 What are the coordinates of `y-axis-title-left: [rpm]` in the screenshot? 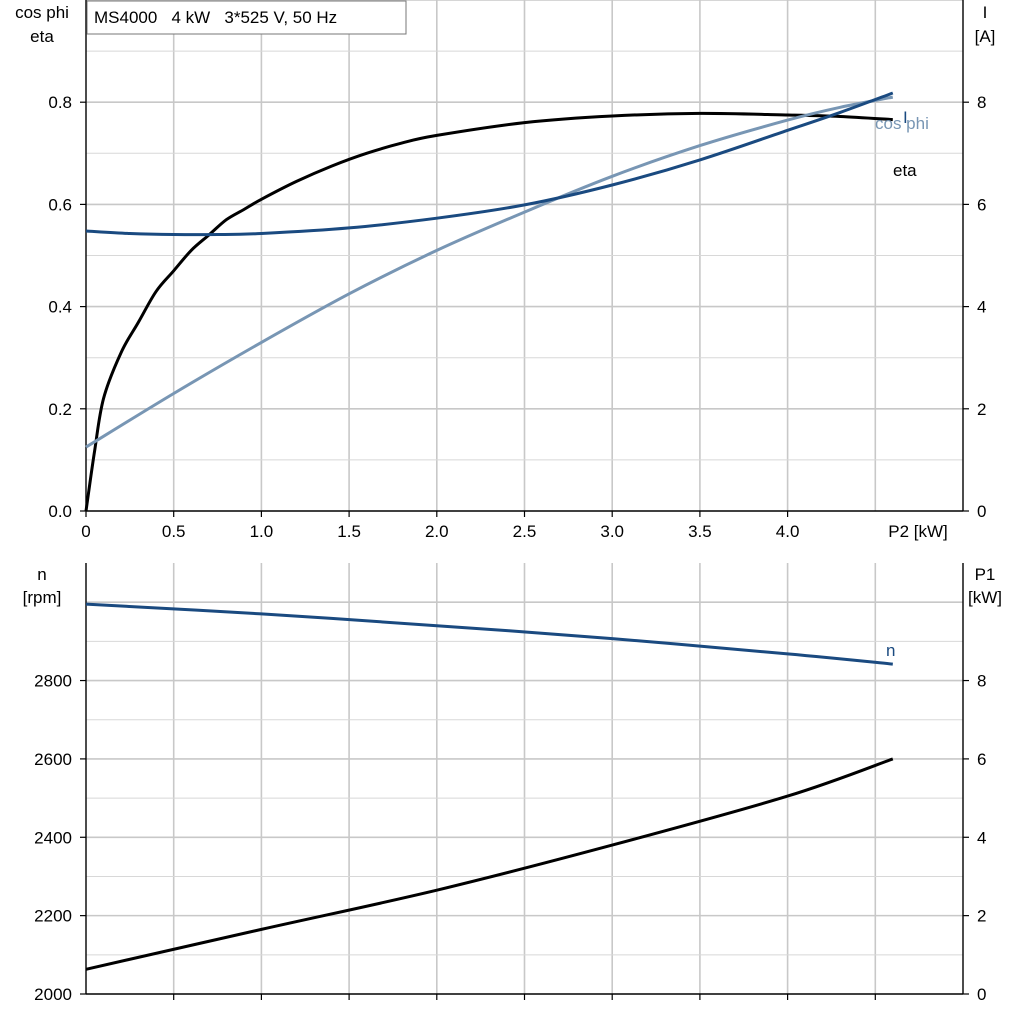 It's located at (42, 597).